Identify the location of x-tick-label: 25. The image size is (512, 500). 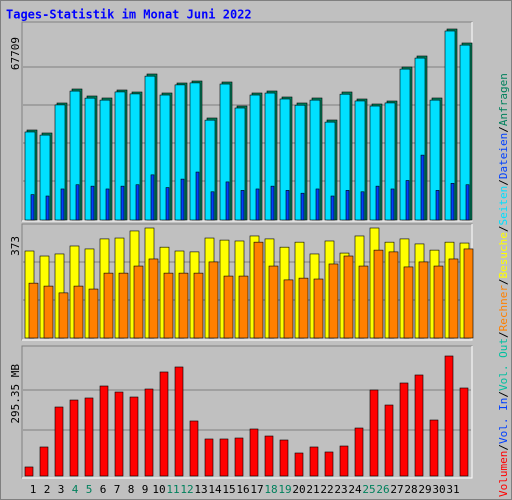
(368, 489).